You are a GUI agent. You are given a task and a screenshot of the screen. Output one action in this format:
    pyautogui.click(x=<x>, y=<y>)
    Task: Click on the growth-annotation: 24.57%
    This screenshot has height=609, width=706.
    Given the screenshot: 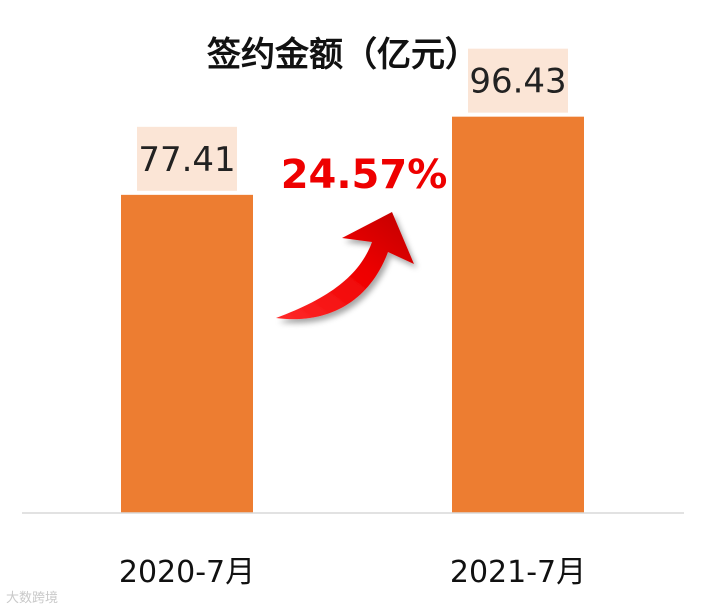 What is the action you would take?
    pyautogui.click(x=362, y=236)
    